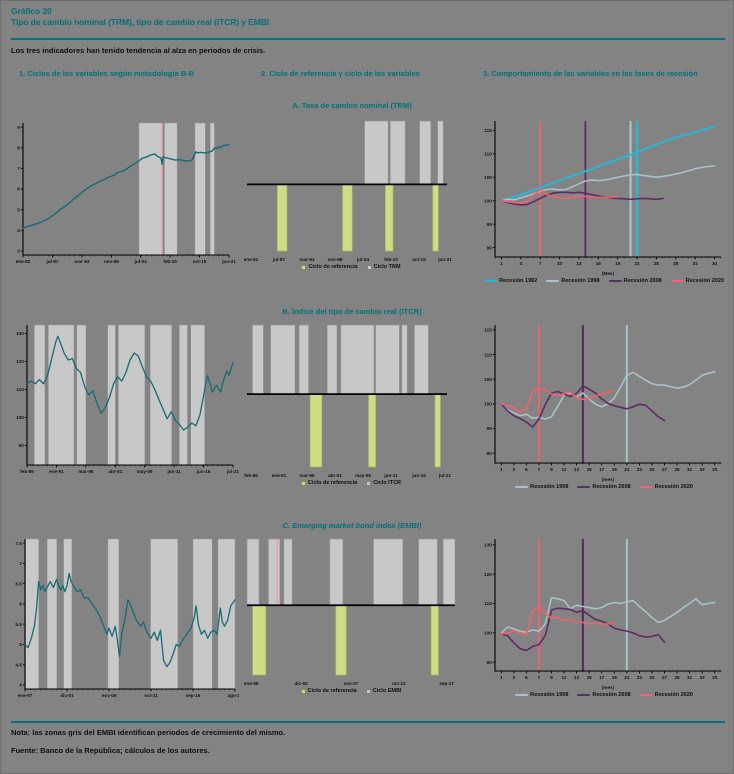  Describe the element at coordinates (501, 677) in the screenshot. I see `svg-text: 1` at that location.